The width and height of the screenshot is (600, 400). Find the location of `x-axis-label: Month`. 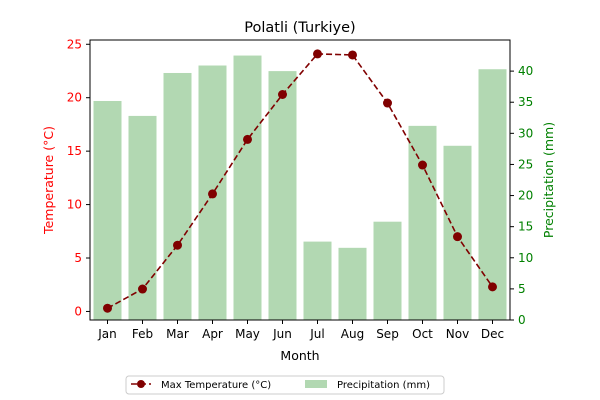

x-axis-label: Month is located at coordinates (299, 355).